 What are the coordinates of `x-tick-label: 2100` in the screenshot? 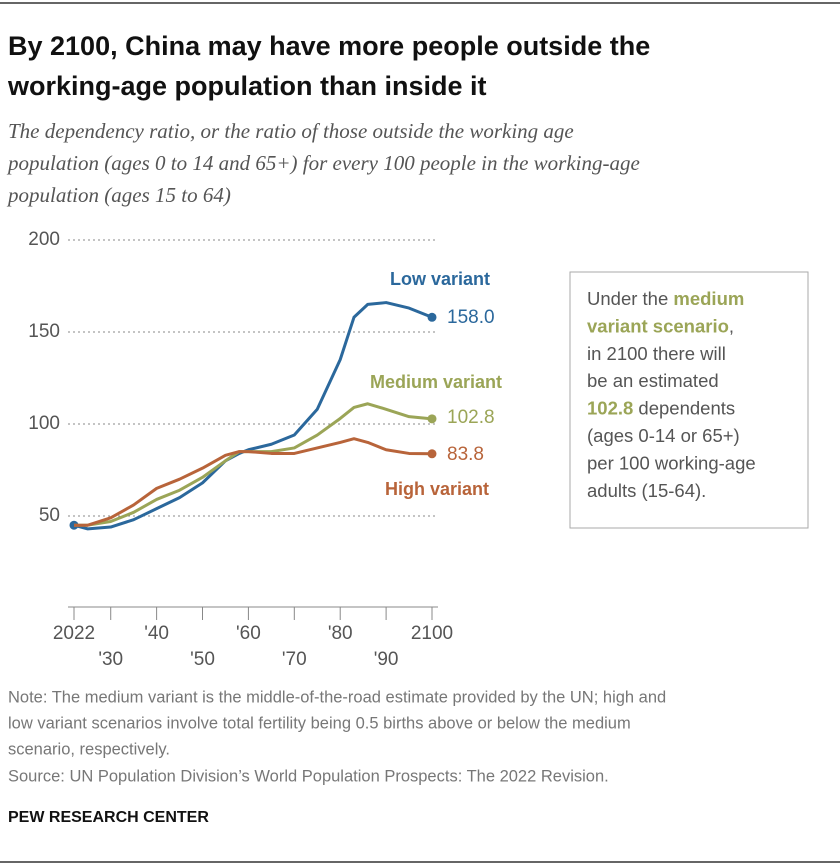 It's located at (432, 633).